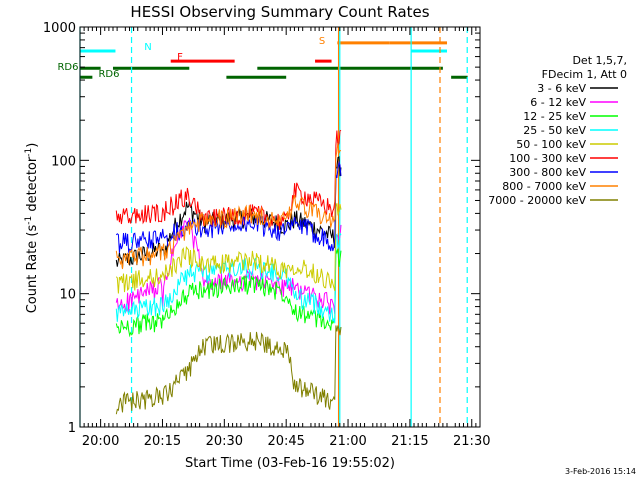 The height and width of the screenshot is (480, 640). I want to click on y-tick-label: 1, so click(72, 428).